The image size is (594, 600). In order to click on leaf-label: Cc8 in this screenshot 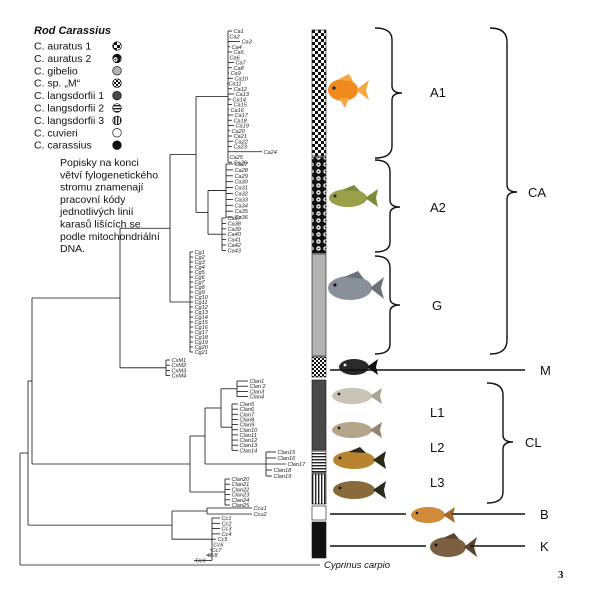, I will do `click(213, 556)`.